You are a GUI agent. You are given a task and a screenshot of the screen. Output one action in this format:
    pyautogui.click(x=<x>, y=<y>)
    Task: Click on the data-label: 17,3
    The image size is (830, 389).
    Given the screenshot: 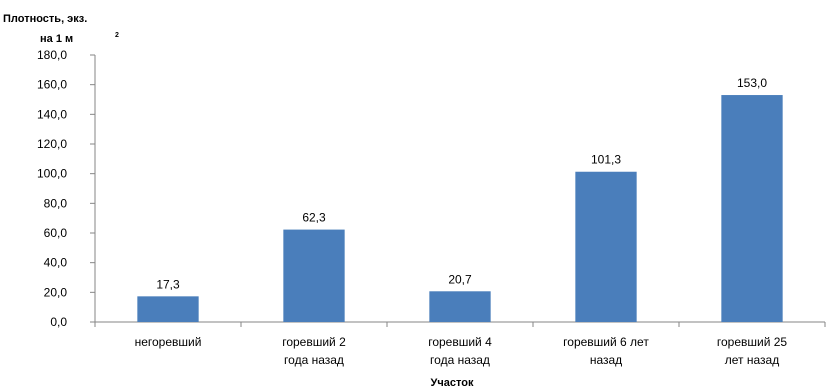 What is the action you would take?
    pyautogui.click(x=168, y=284)
    